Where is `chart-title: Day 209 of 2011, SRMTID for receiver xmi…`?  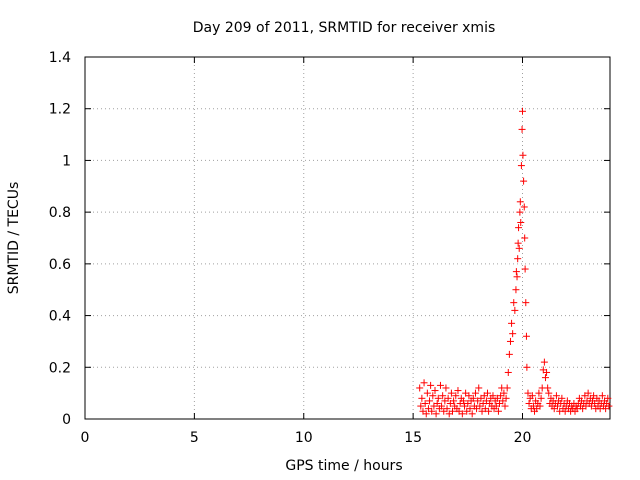
chart-title: Day 209 of 2011, SRMTID for receiver xmi… is located at coordinates (344, 28).